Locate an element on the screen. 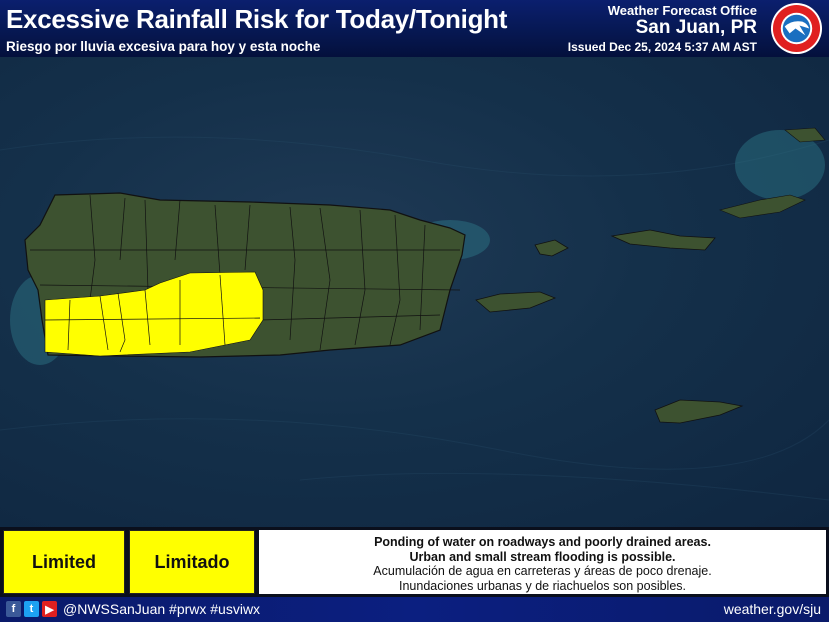  legend-level-english: Limited is located at coordinates (64, 562).